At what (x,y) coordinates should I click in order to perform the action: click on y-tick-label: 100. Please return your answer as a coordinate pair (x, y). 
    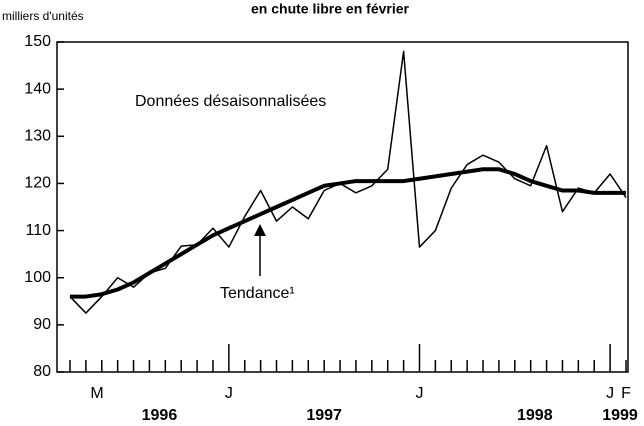
    Looking at the image, I should click on (37, 277).